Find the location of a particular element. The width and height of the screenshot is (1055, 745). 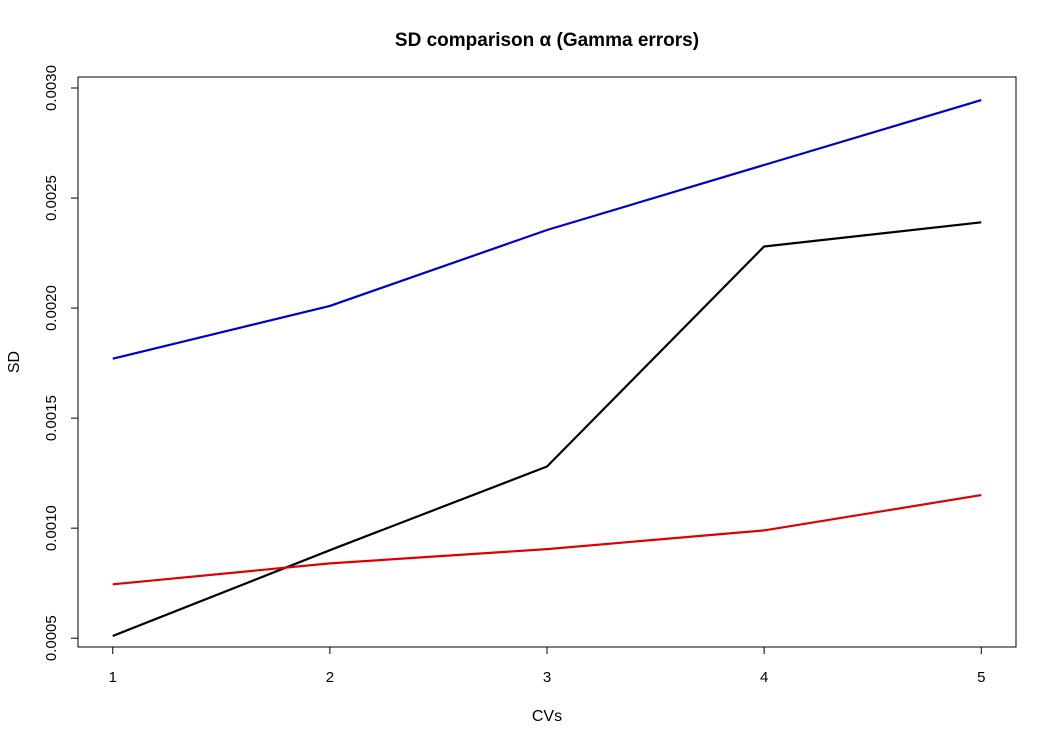

y-tick-label: 0.0005 is located at coordinates (51, 638).